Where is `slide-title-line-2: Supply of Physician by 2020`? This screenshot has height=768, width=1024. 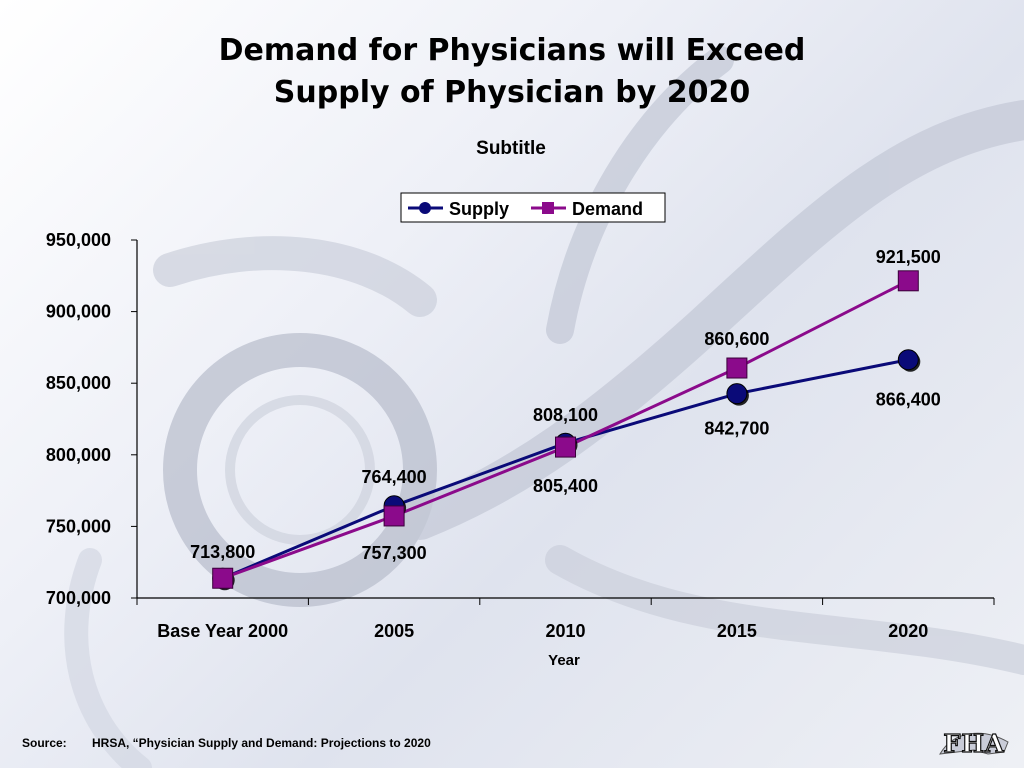
slide-title-line-2: Supply of Physician by 2020 is located at coordinates (512, 92).